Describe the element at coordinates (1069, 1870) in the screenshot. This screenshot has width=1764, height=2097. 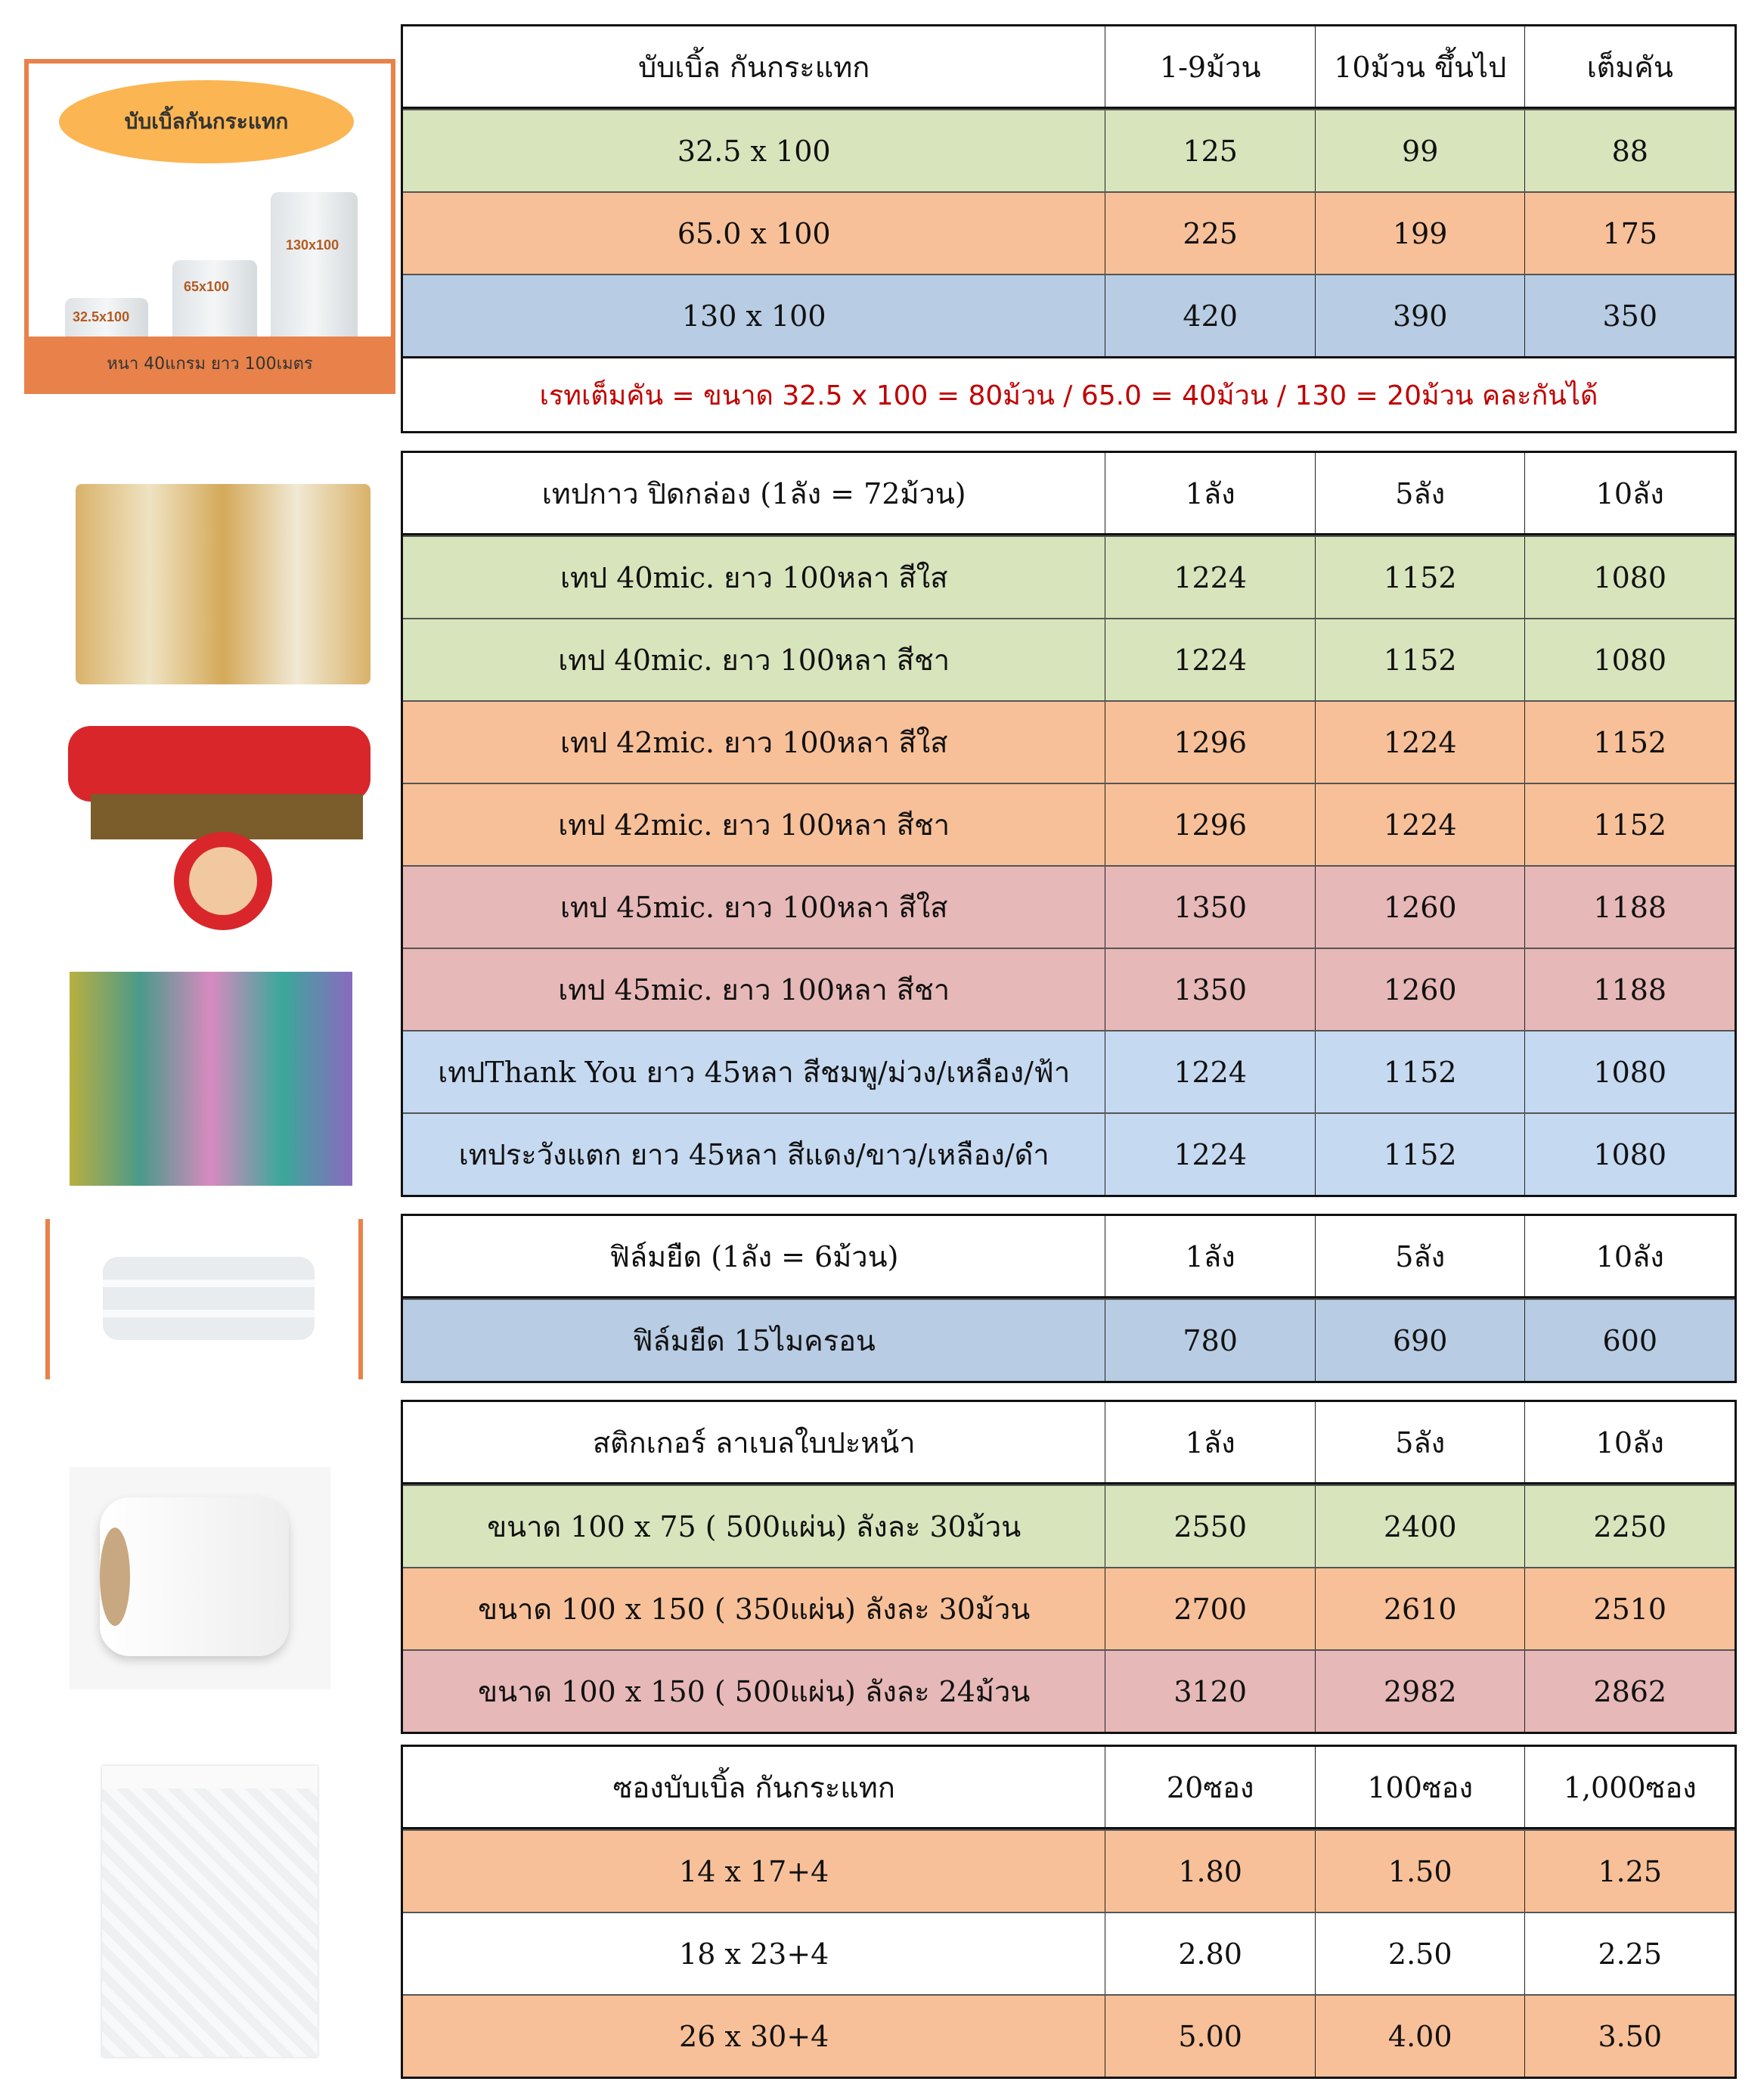
I see `table-row: 14 x 17+4 1.80 1.50 1.25` at that location.